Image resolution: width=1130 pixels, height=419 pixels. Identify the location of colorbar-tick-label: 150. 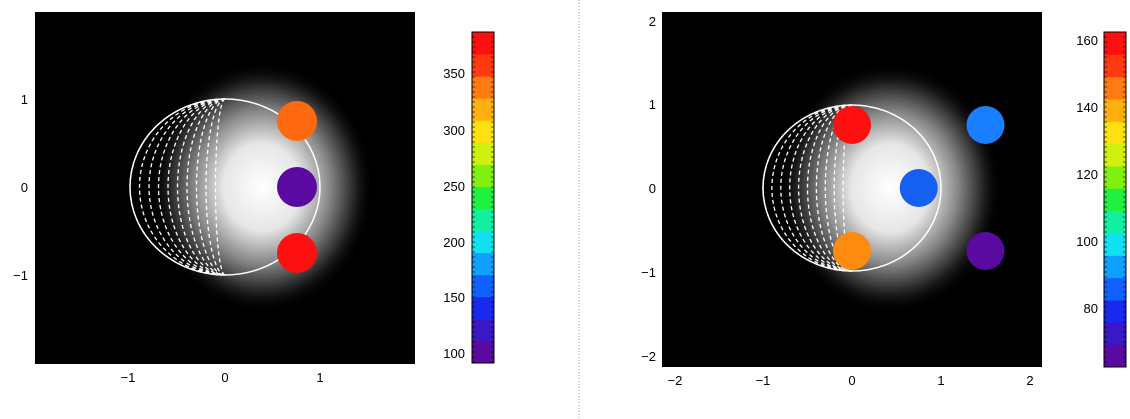
(454, 297).